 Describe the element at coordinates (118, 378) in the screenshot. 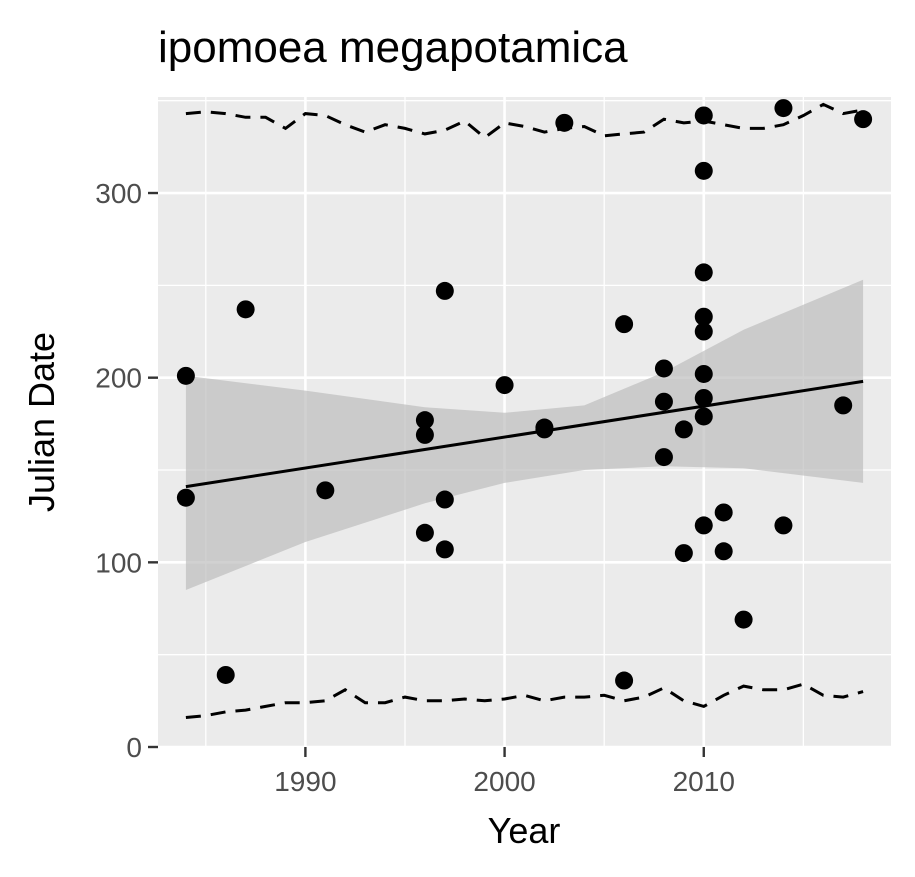

I see `y-tick-label: 200` at that location.